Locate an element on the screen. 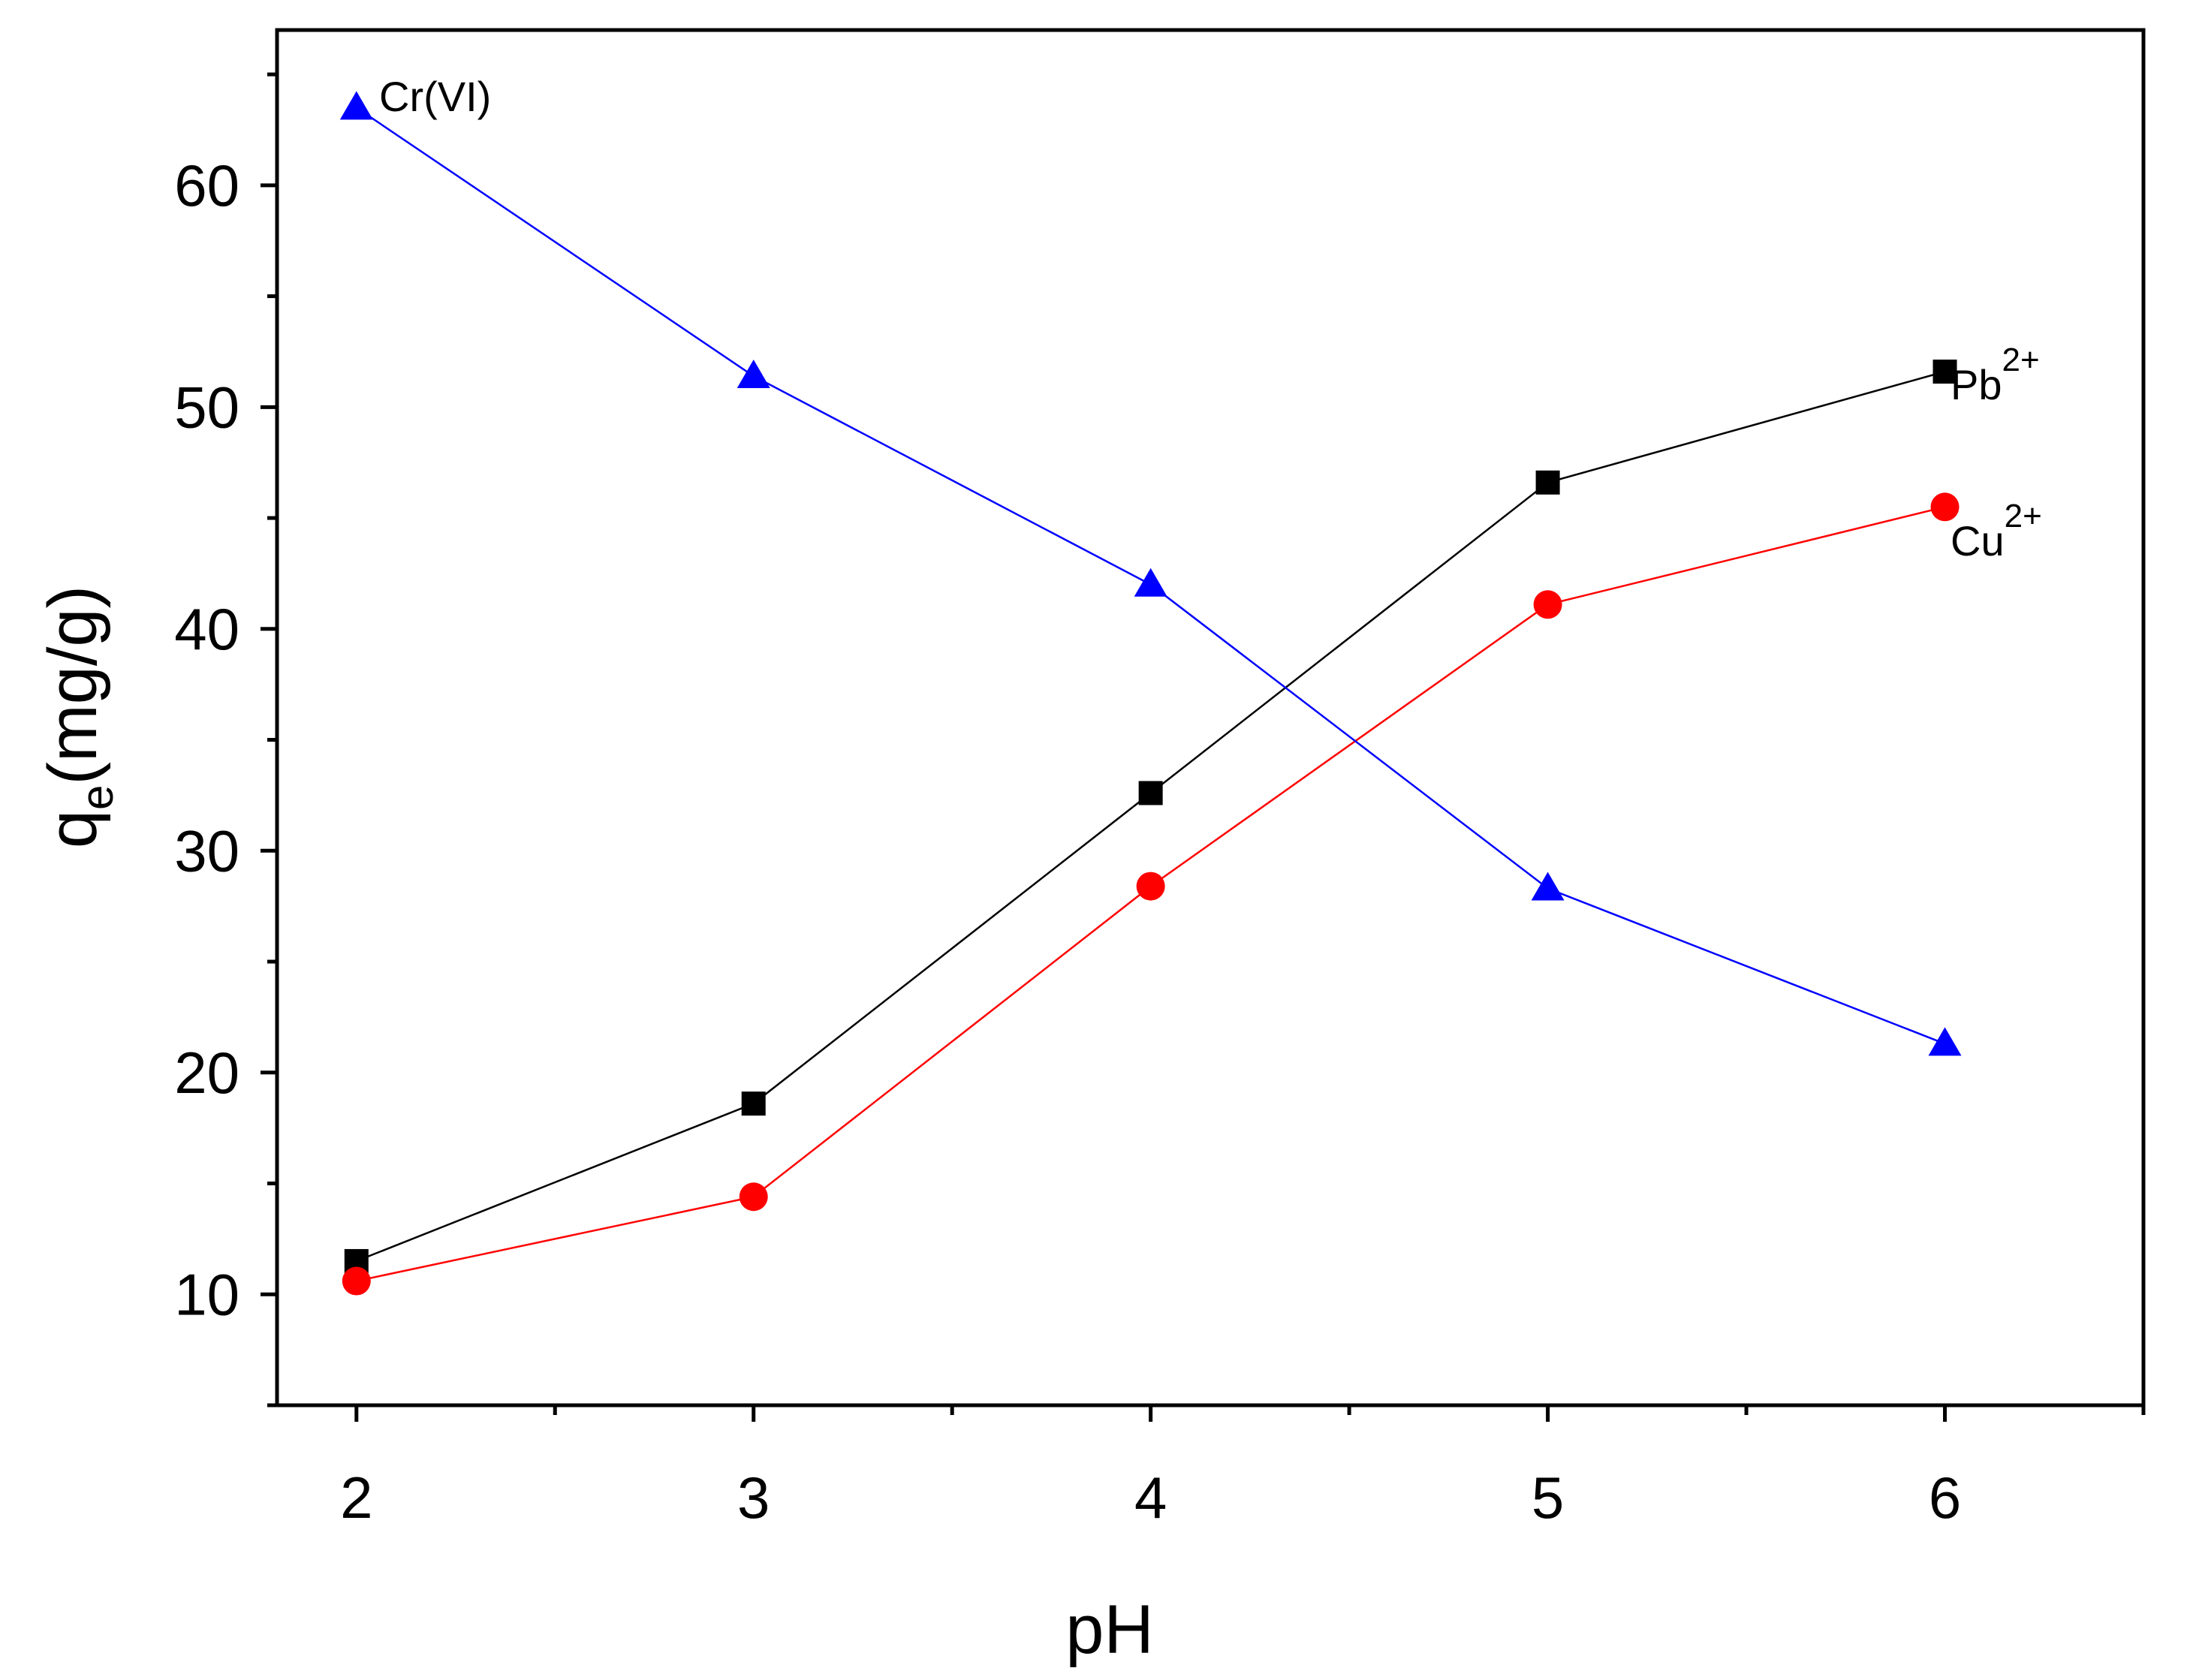 The image size is (2190, 1680). series-label-pb-superscript: 2+ is located at coordinates (2021, 360).